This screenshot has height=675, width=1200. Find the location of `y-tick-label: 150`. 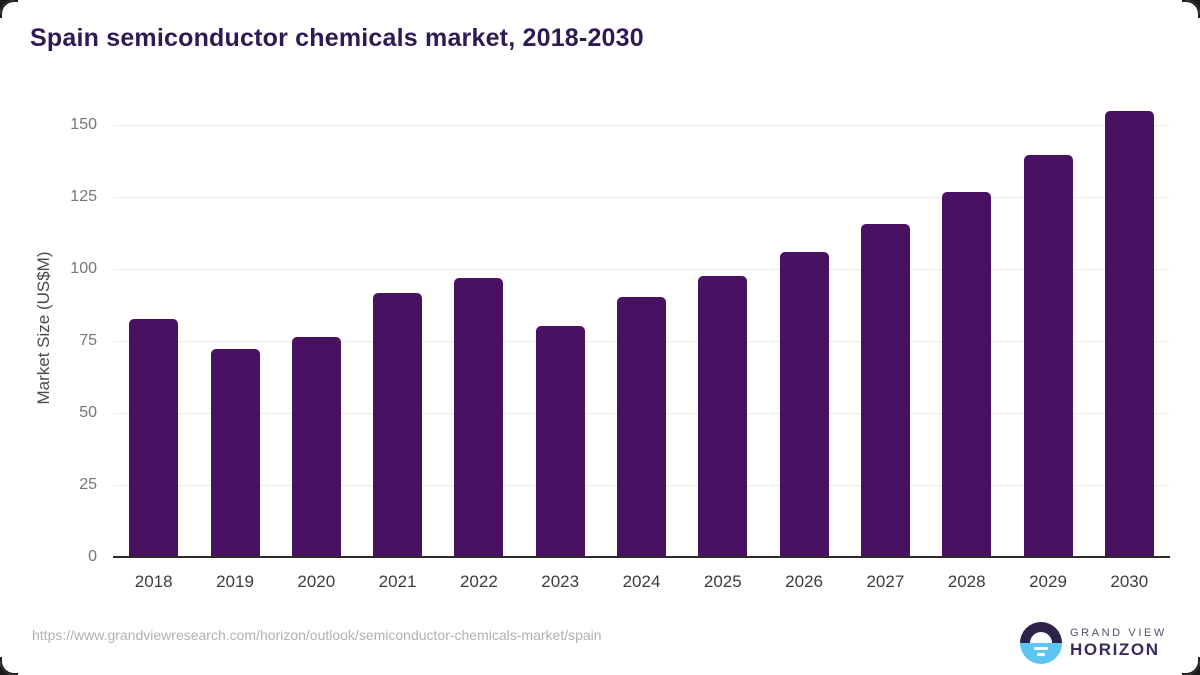

y-tick-label: 150 is located at coordinates (83, 124).